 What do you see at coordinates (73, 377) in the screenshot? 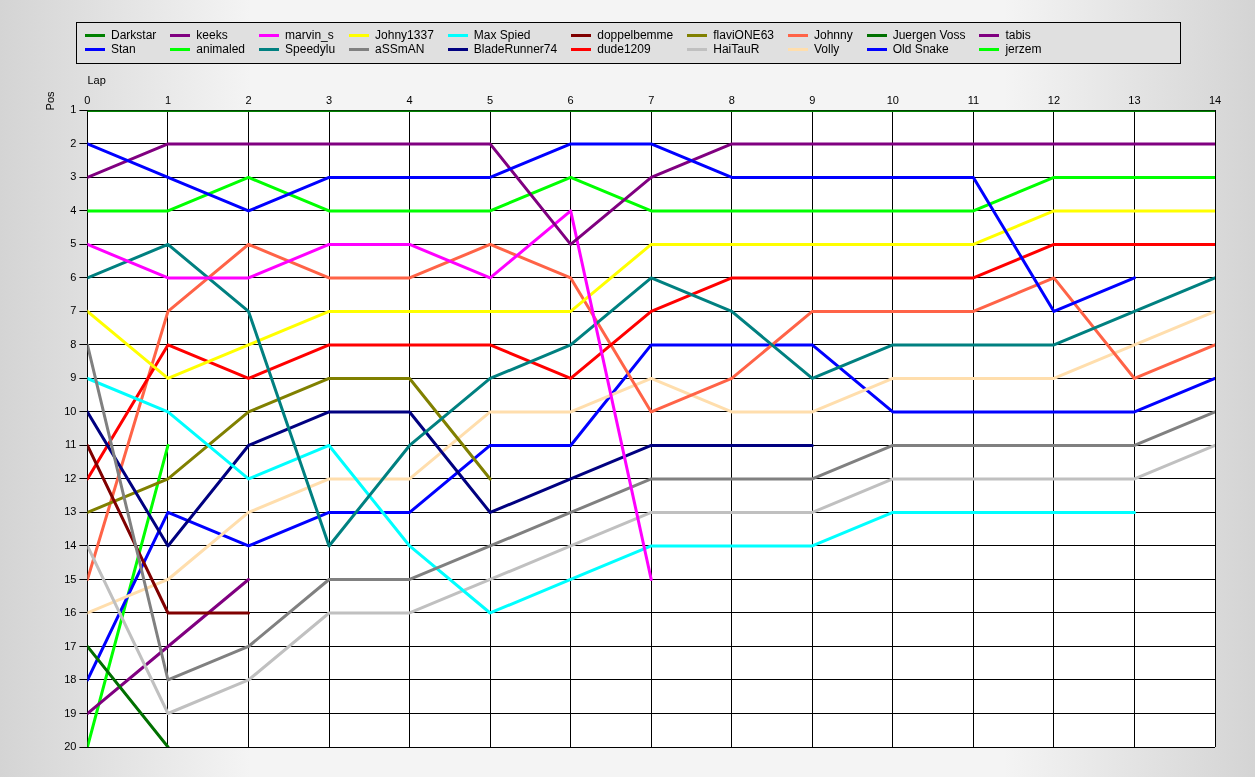
I see `y-tick-label: 9` at bounding box center [73, 377].